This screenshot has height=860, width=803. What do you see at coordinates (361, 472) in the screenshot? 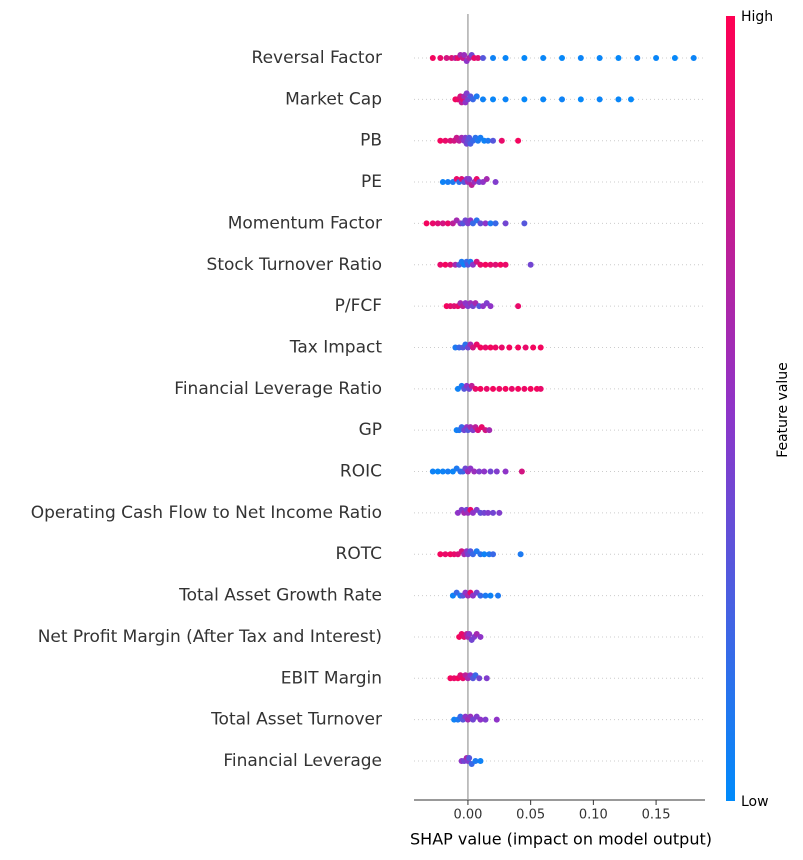
I see `row-label: ROIC` at bounding box center [361, 472].